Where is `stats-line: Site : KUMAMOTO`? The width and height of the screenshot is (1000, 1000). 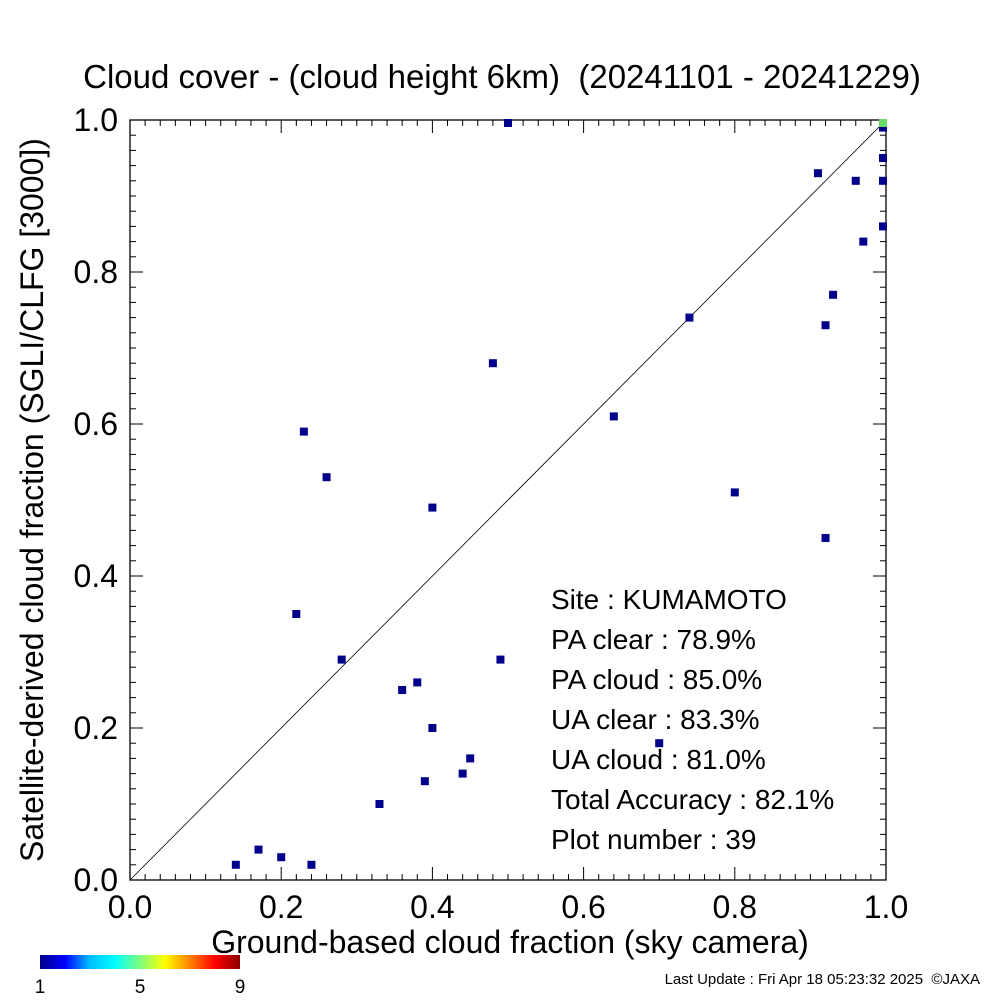
stats-line: Site : KUMAMOTO is located at coordinates (669, 599).